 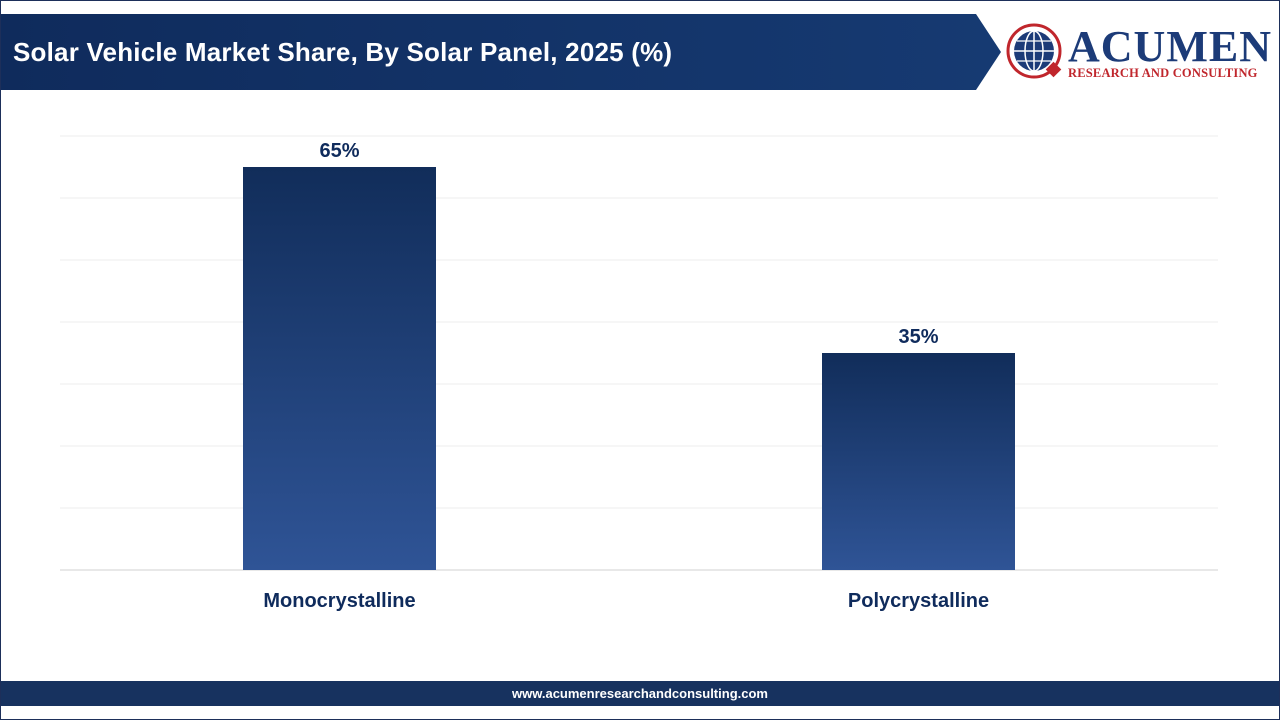 What do you see at coordinates (918, 337) in the screenshot?
I see `data-label-polycrystalline: 35%` at bounding box center [918, 337].